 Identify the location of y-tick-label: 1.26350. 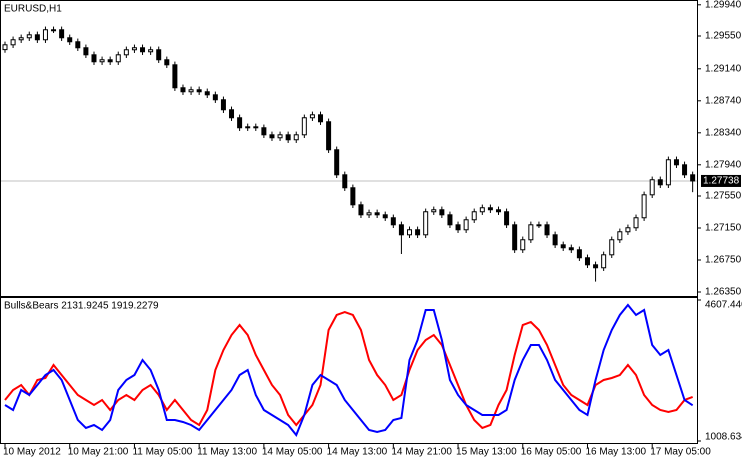
(723, 292).